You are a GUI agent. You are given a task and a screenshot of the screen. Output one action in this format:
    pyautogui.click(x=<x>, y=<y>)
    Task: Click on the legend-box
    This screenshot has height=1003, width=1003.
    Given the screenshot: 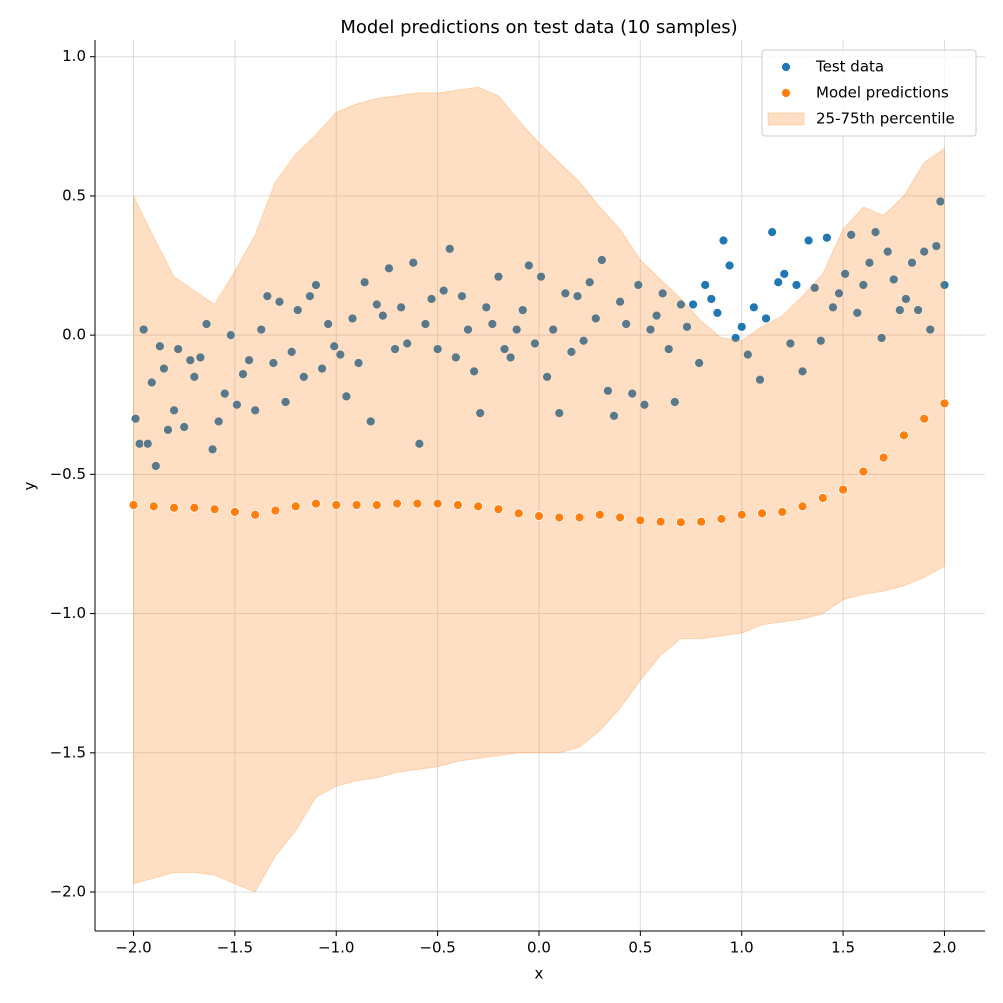 What is the action you would take?
    pyautogui.click(x=869, y=93)
    